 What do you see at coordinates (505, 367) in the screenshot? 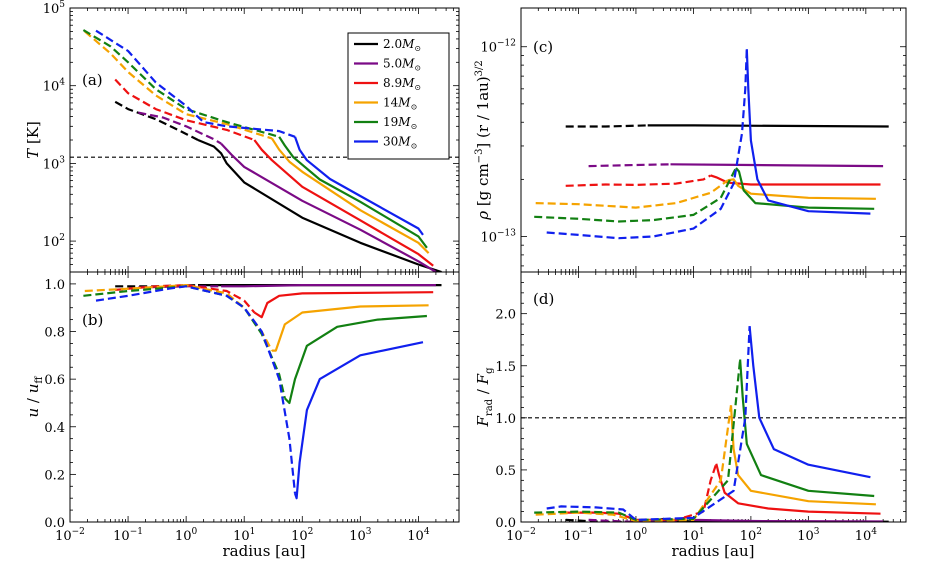
I see `y-tick-label: 1.5` at bounding box center [505, 367].